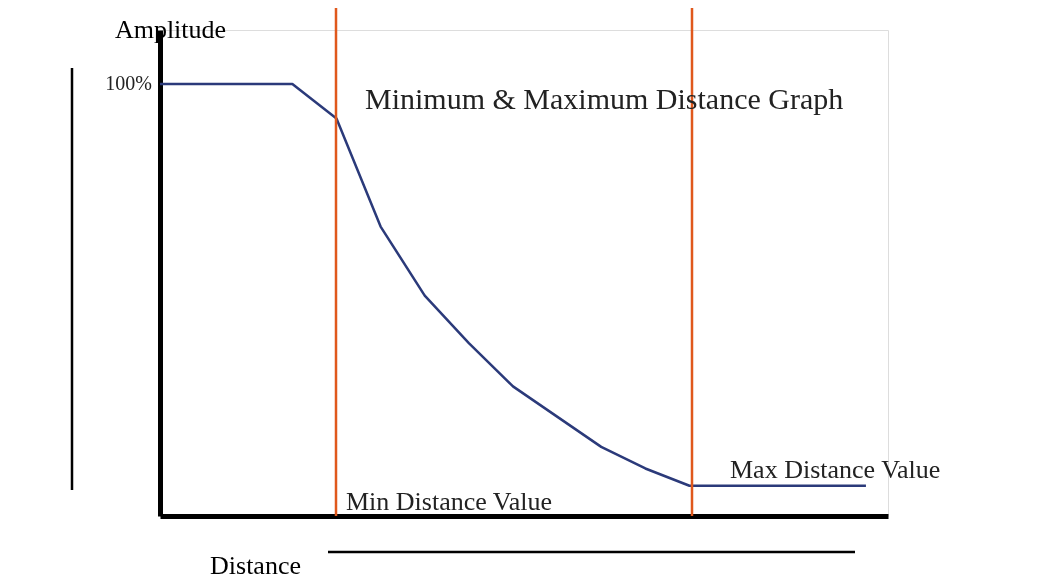 This screenshot has width=1047, height=574. I want to click on x-axis-title: Distance, so click(255, 562).